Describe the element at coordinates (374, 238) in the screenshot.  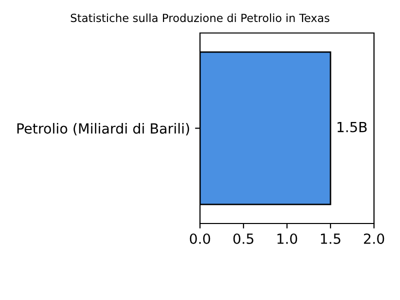
I see `x-tick-label: 2.0` at that location.